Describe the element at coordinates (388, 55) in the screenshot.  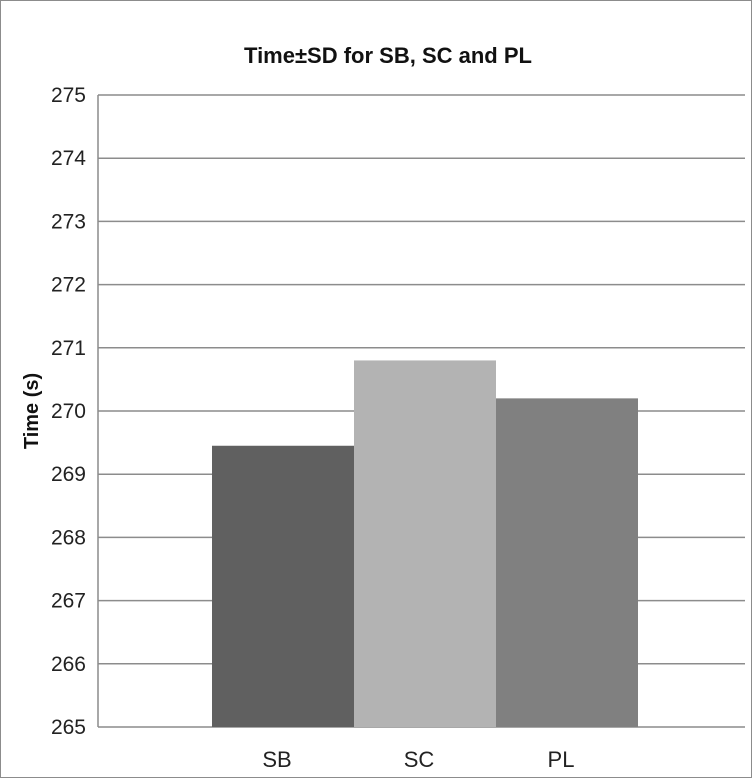
I see `chart-title: Time±SD for SB, SC and PL` at that location.